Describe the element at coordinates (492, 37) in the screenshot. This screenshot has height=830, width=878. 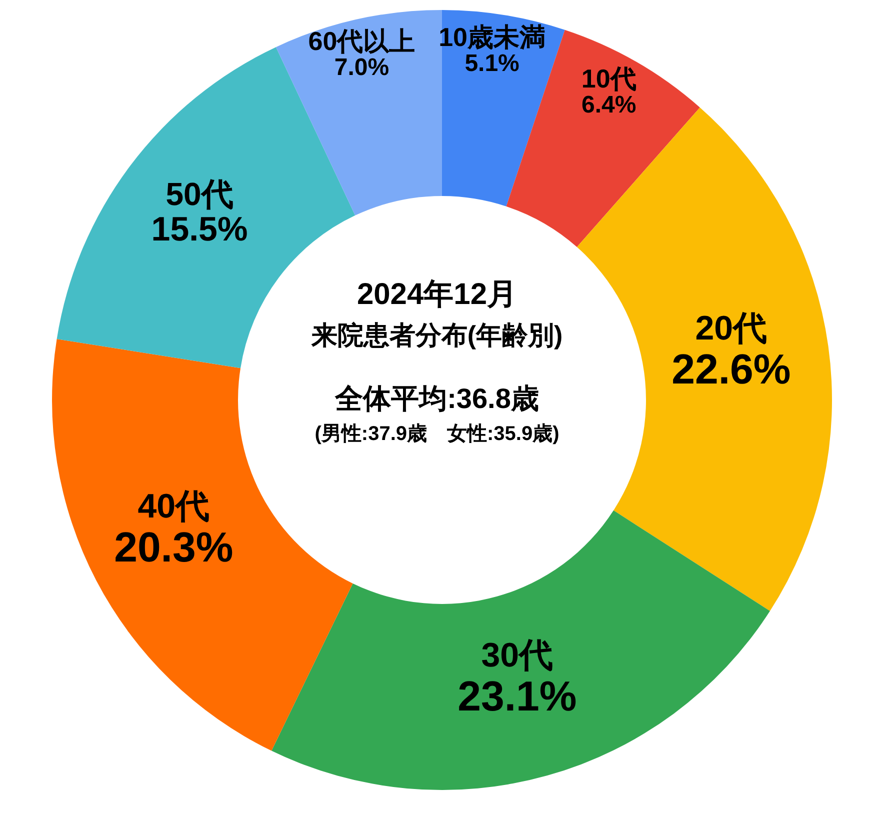
I see `slice-label: 10歳未満` at that location.